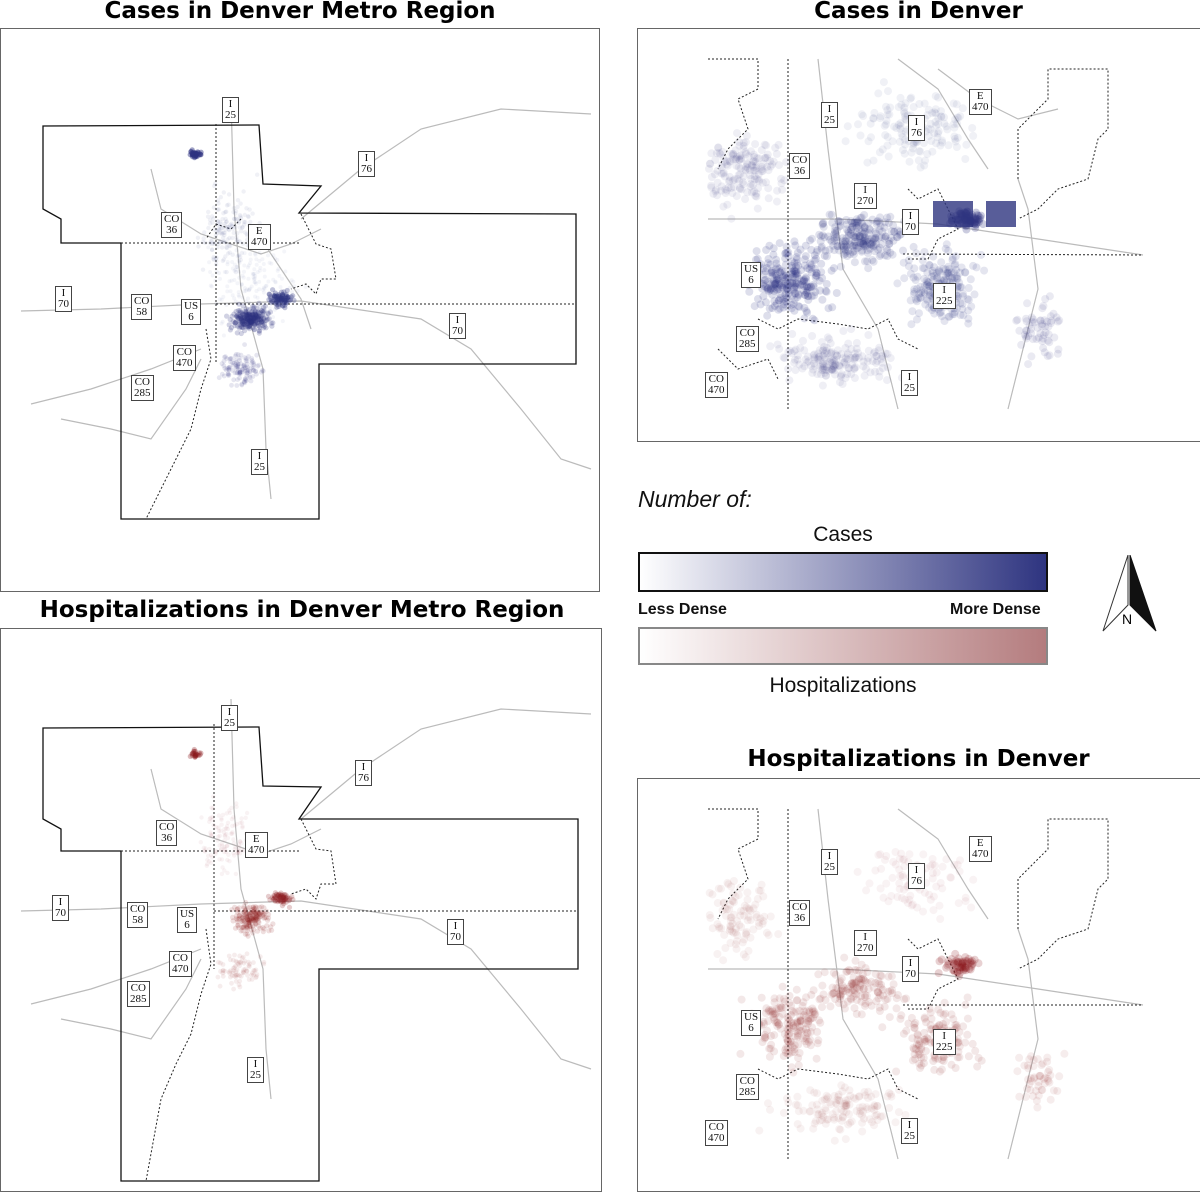 The height and width of the screenshot is (1192, 1200). What do you see at coordinates (916, 128) in the screenshot?
I see `denver-cases-label-i76: I 76` at bounding box center [916, 128].